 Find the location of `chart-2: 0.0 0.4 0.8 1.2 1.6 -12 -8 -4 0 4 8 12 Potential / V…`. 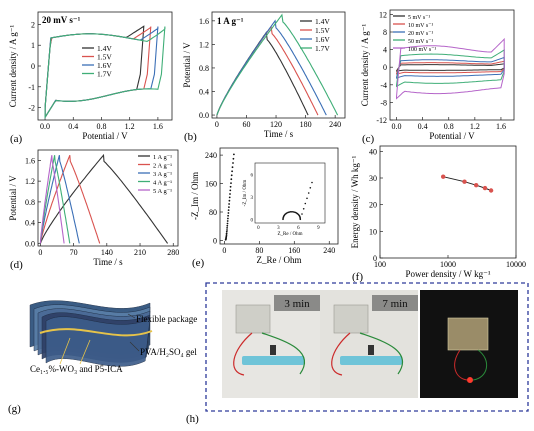

chart-2: 0.0 0.4 0.8 1.2 1.6 -12 -8 -4 0 4 8 12 Potential / V… is located at coordinates (437, 77).